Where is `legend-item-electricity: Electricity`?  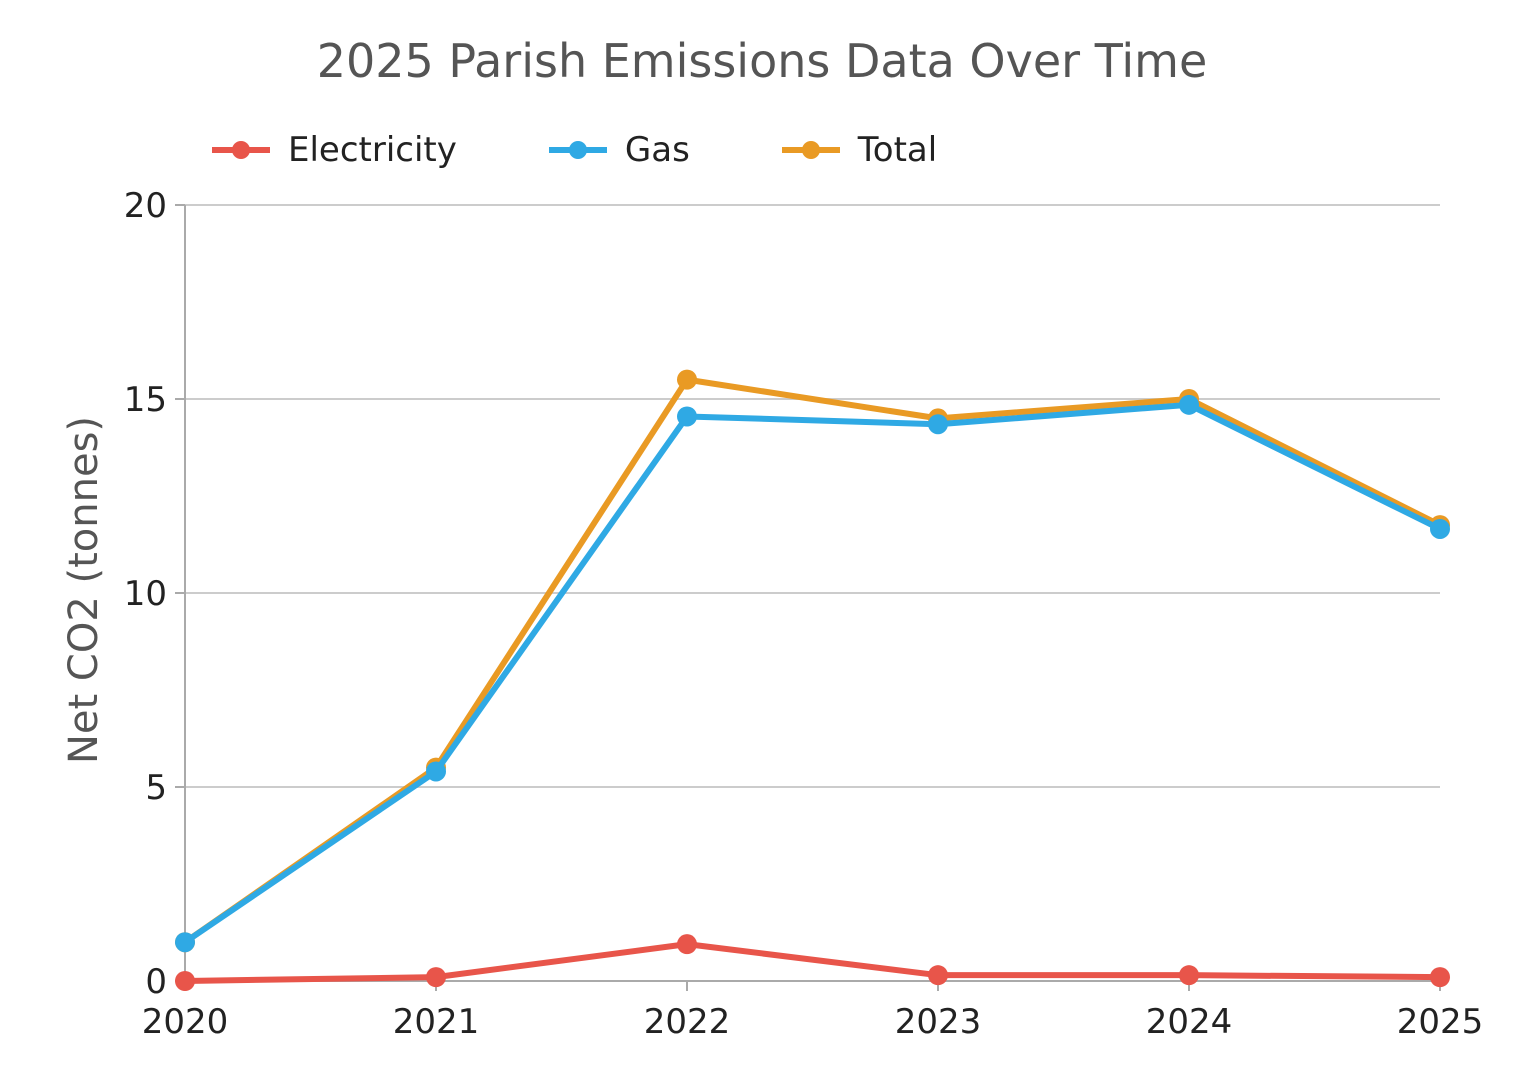 legend-item-electricity: Electricity is located at coordinates (333, 150).